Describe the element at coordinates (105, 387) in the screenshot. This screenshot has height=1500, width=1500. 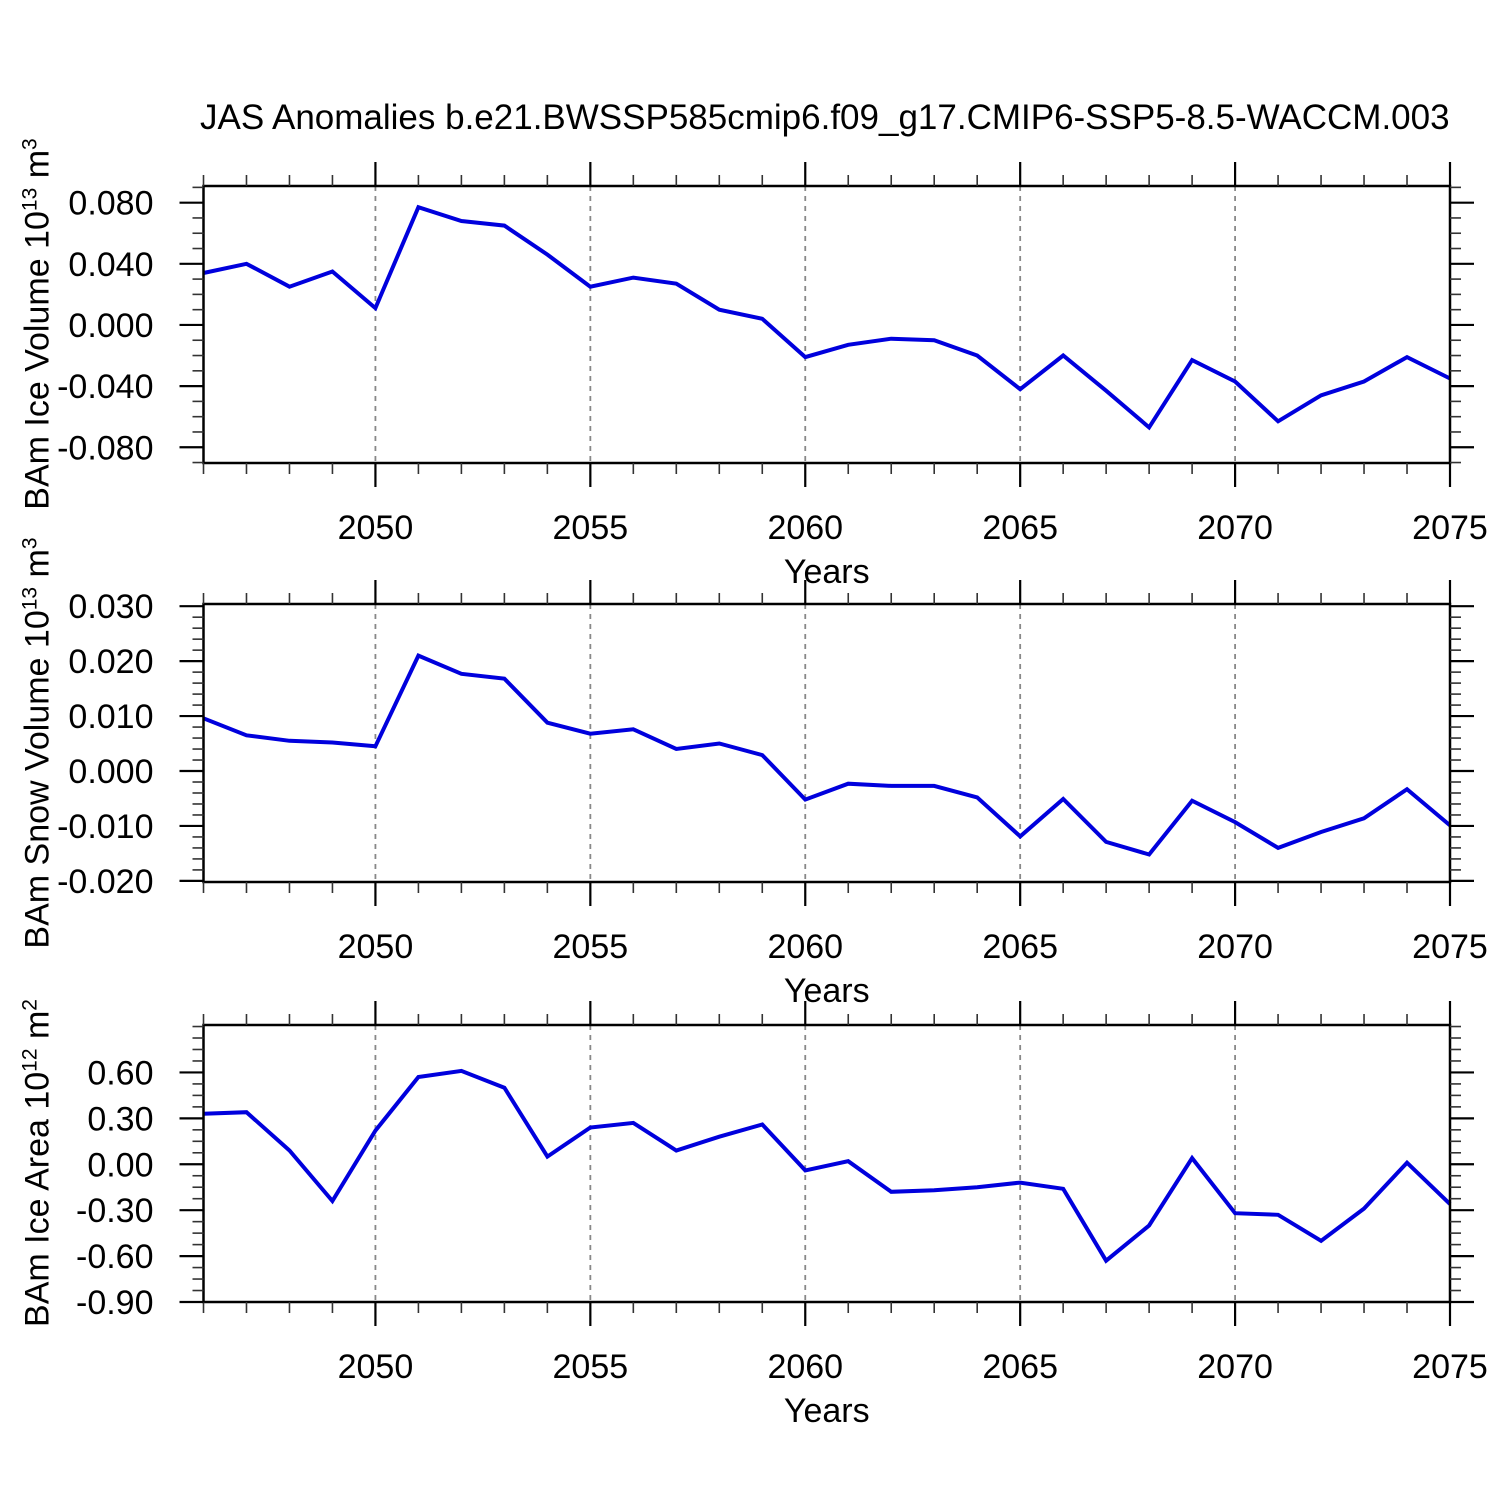
I see `y-tick-label: -0.040` at that location.